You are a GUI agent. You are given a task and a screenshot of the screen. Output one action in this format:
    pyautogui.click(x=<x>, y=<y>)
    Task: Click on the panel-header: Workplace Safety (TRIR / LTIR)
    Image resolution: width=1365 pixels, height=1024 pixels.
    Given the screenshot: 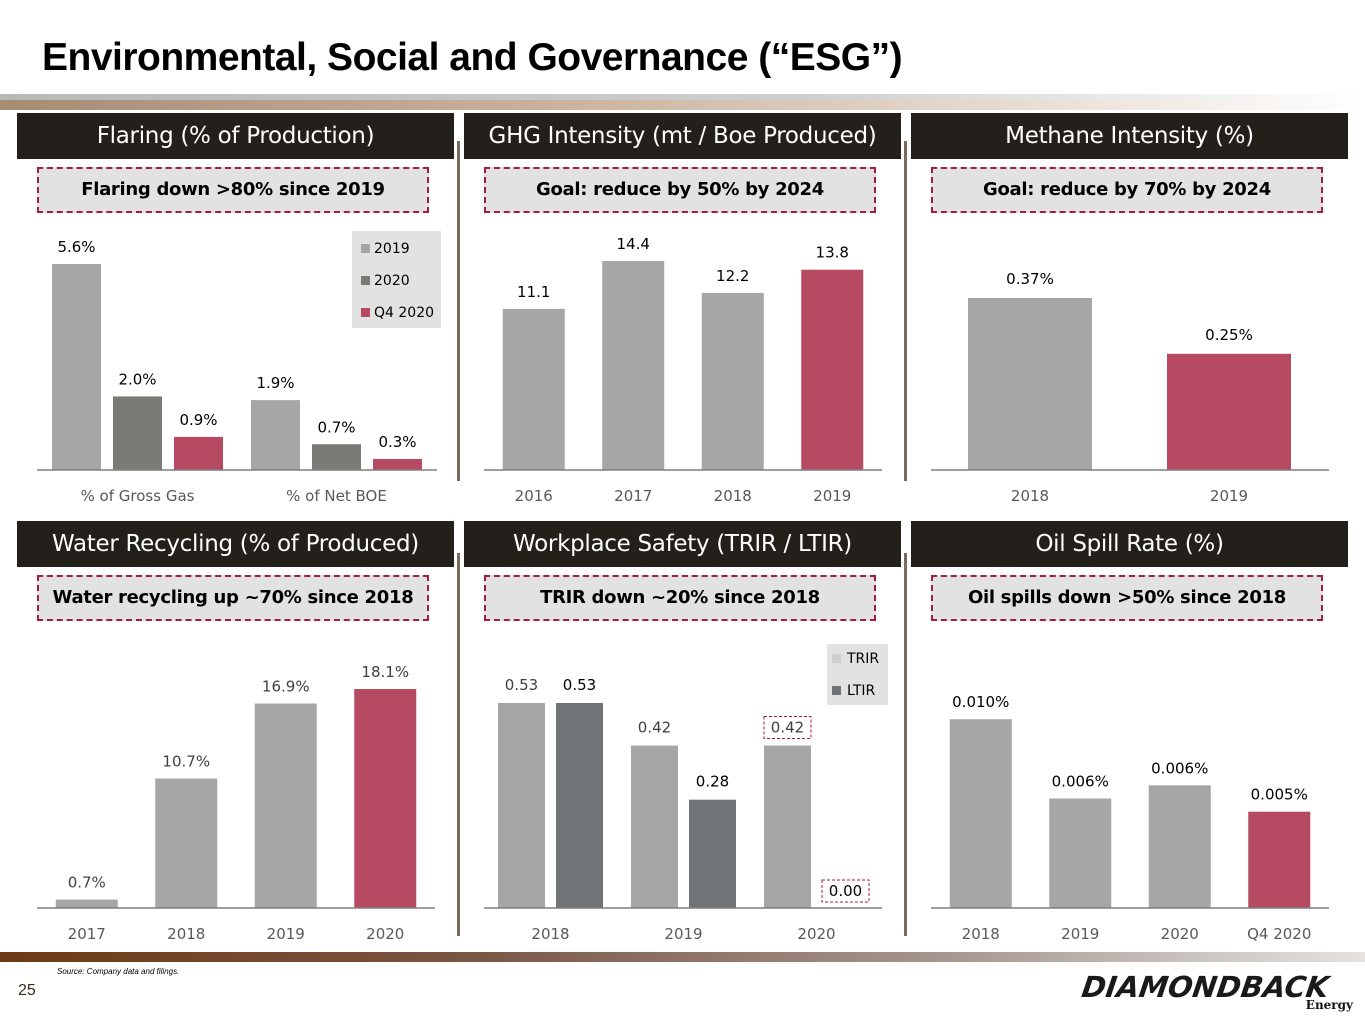 What is the action you would take?
    pyautogui.click(x=682, y=544)
    